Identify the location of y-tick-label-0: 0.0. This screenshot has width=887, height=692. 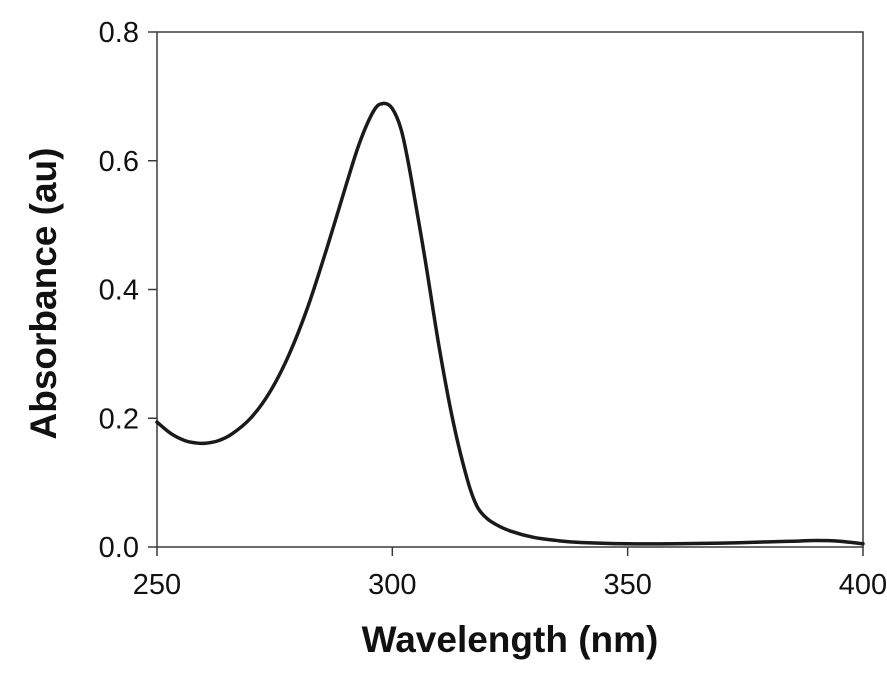
(119, 548).